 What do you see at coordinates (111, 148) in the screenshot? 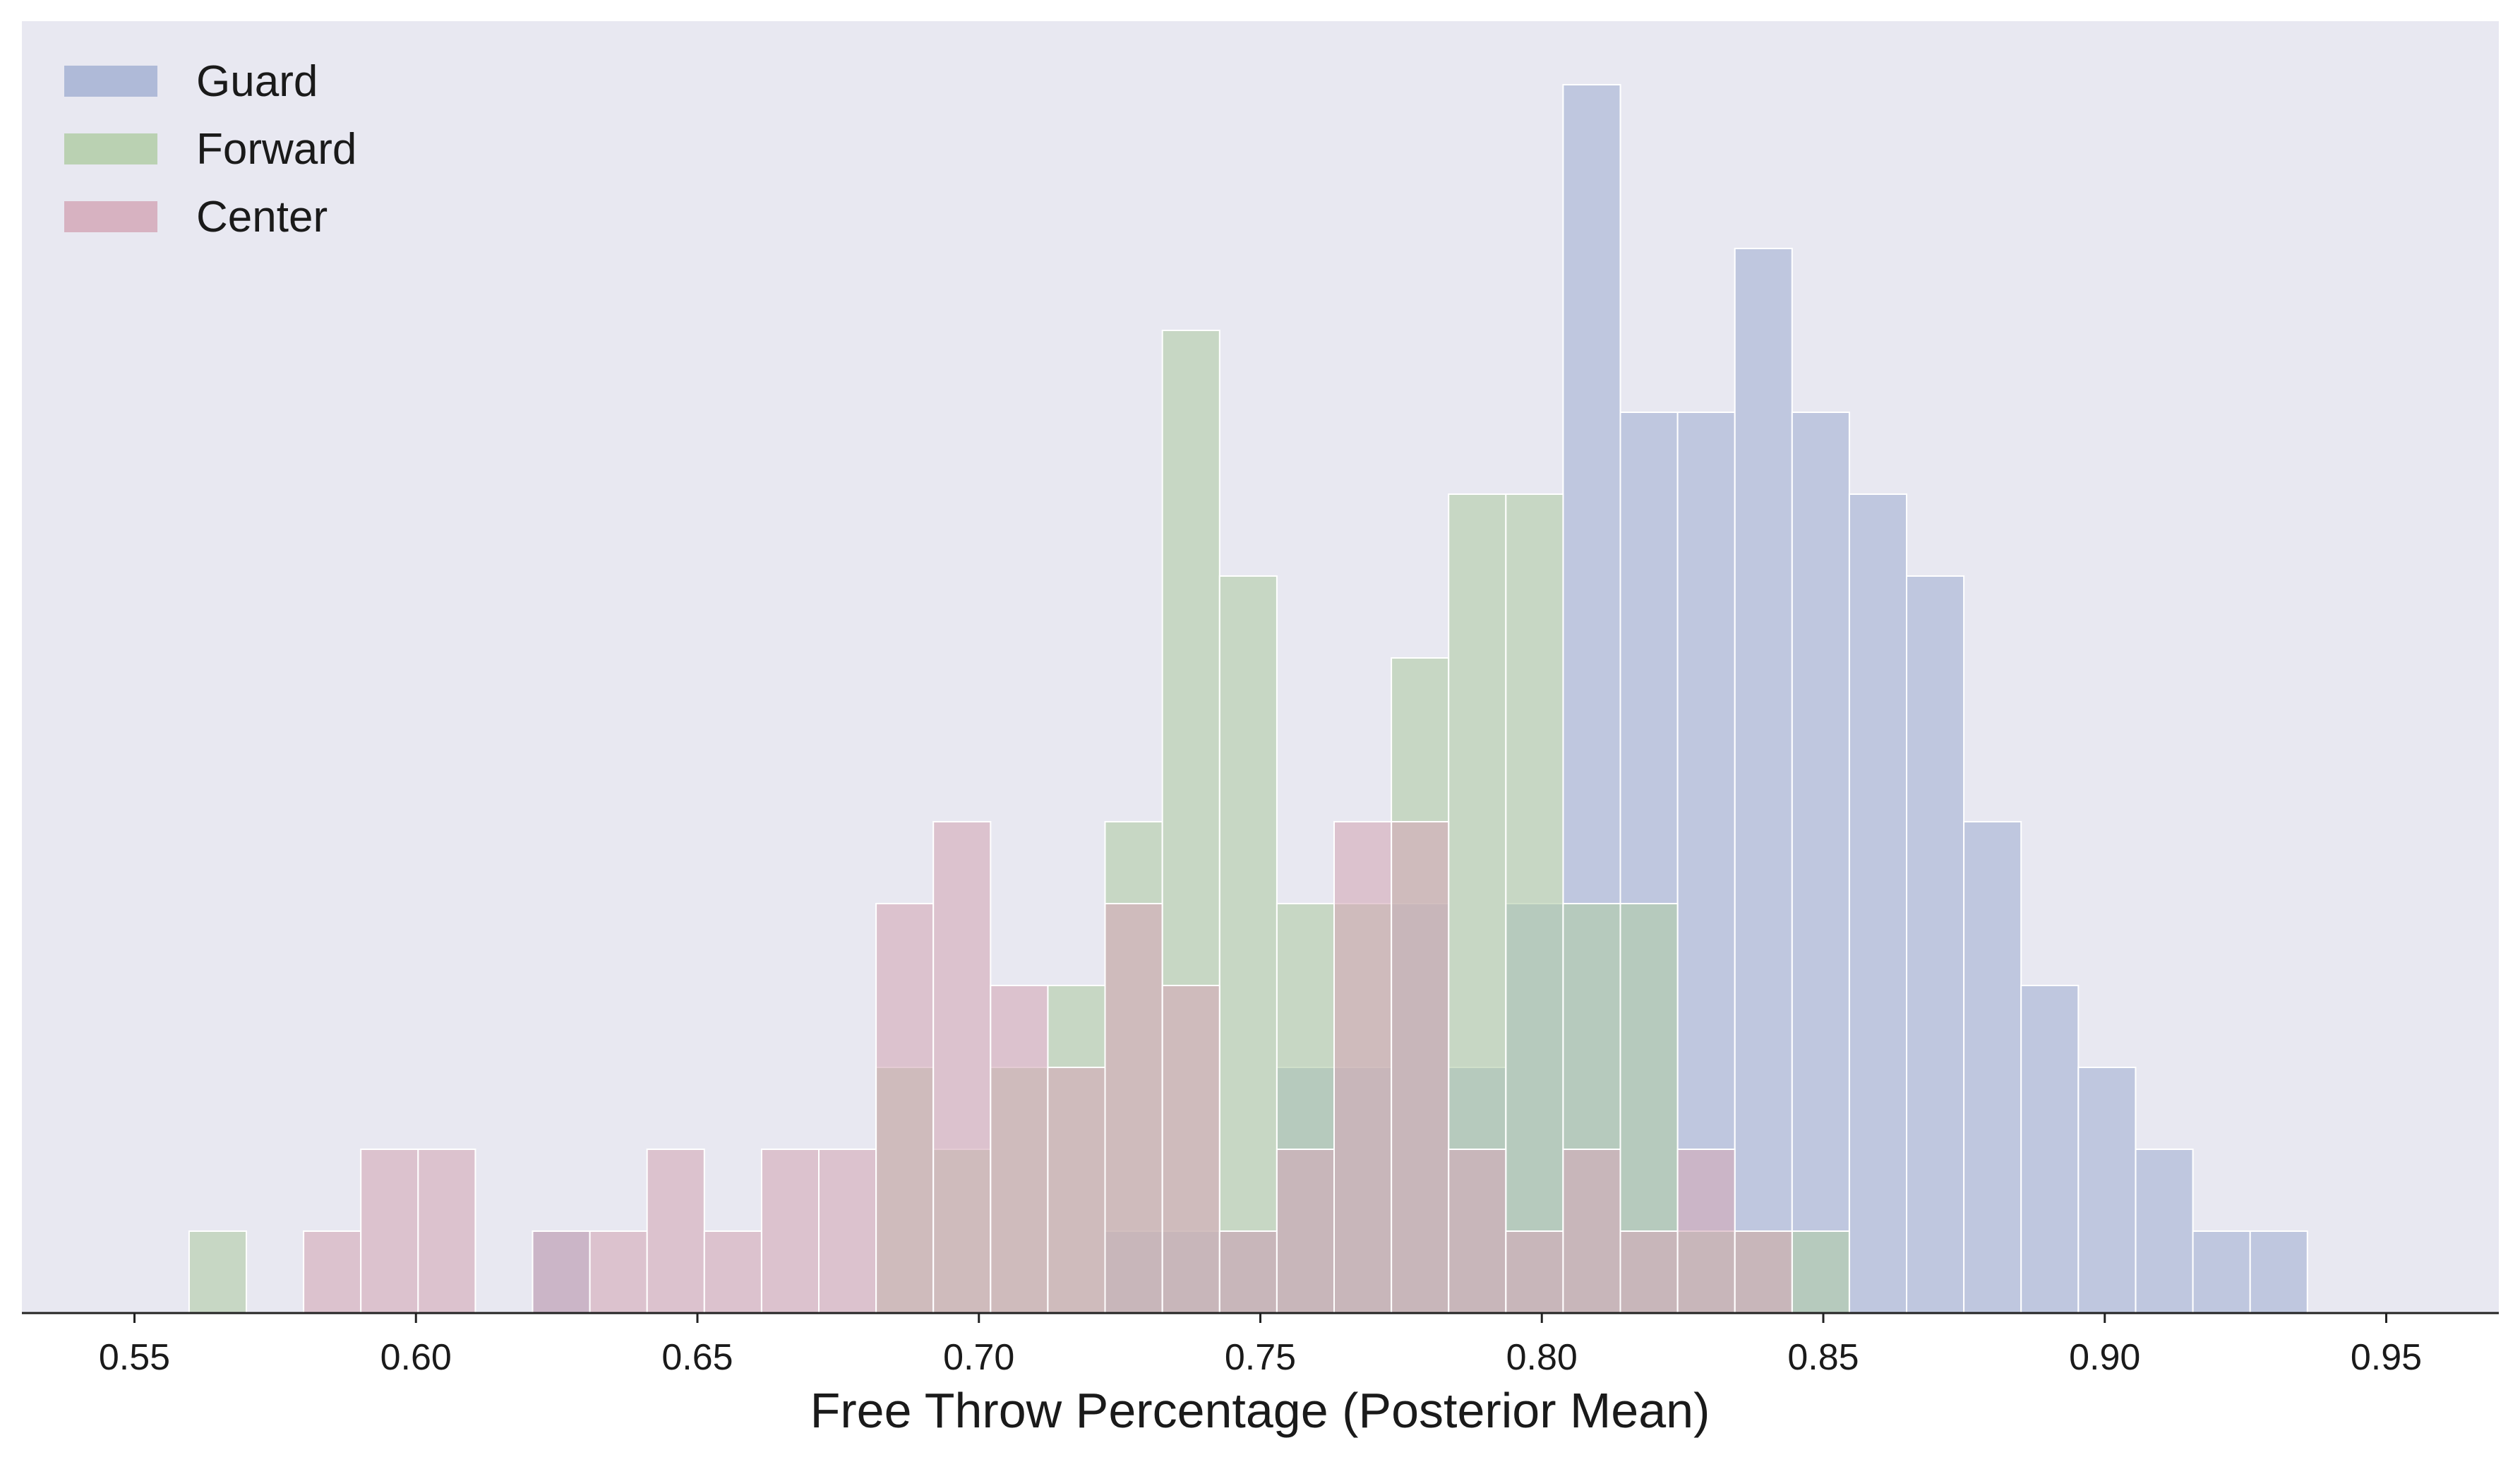
I see `legend-swatch-forward` at bounding box center [111, 148].